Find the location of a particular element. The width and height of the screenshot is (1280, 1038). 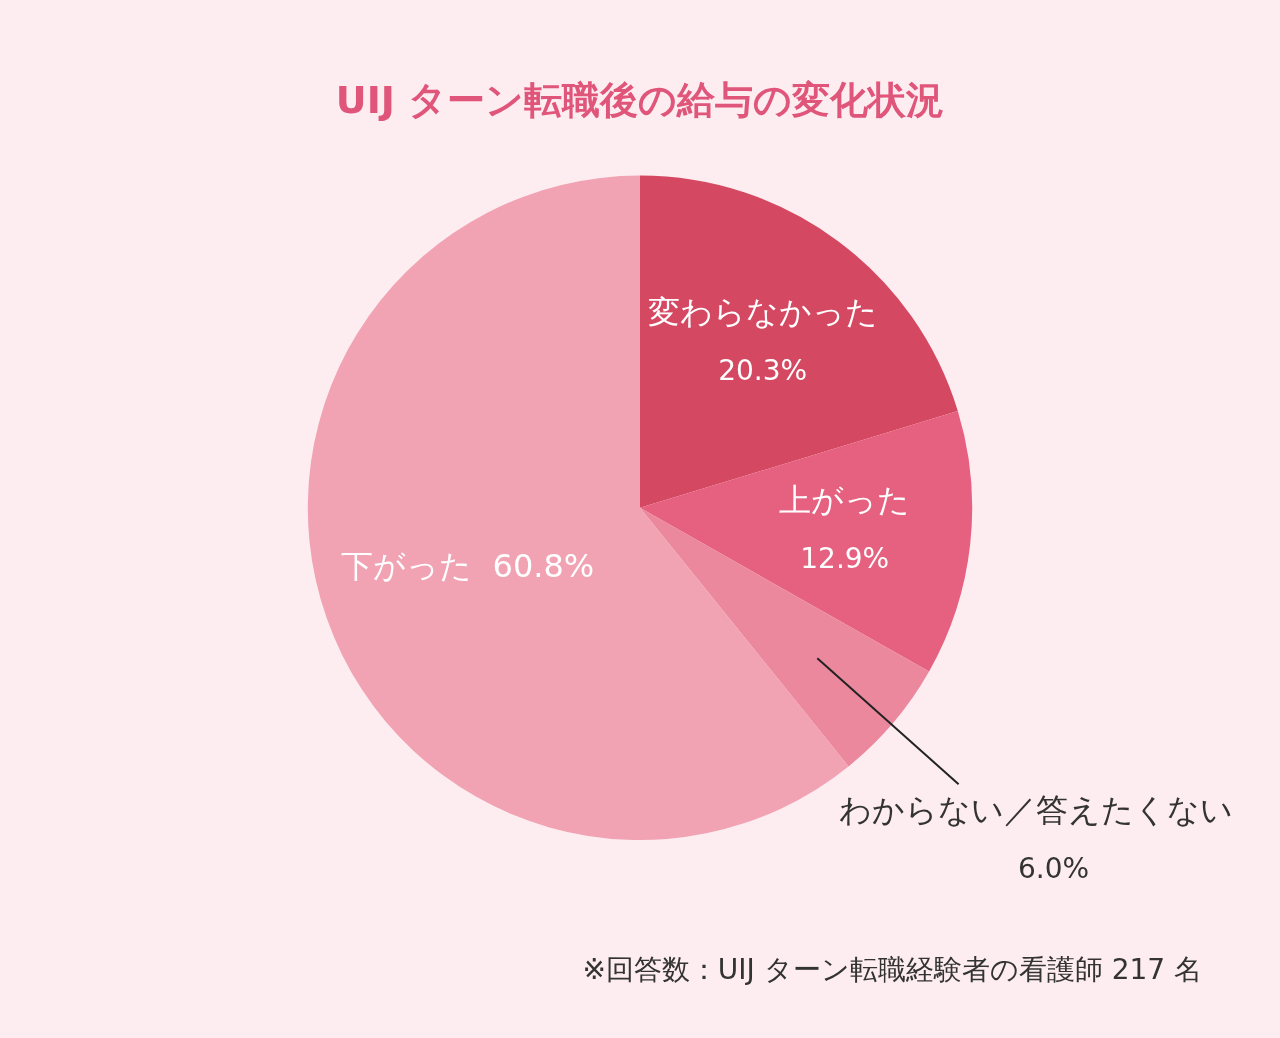

slice-label: わからない／答えたくない is located at coordinates (1035, 809).